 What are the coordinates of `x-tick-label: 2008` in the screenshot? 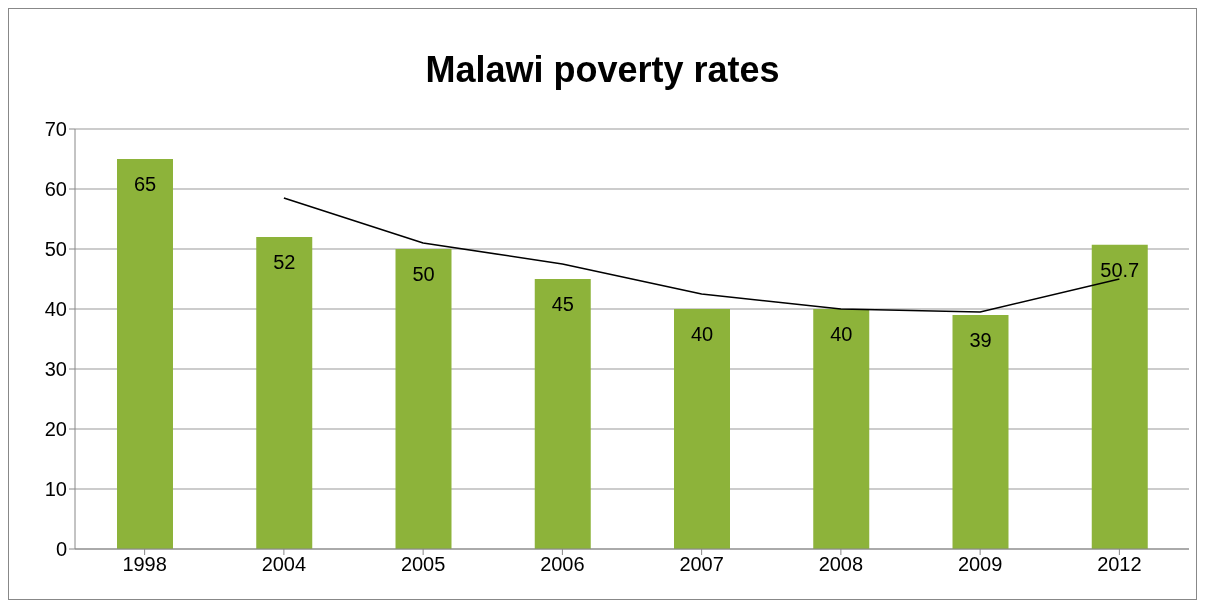 It's located at (841, 564).